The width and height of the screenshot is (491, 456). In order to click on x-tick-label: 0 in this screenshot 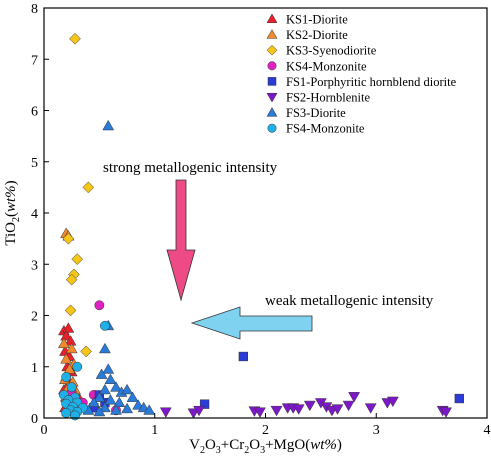, I will do `click(44, 430)`.